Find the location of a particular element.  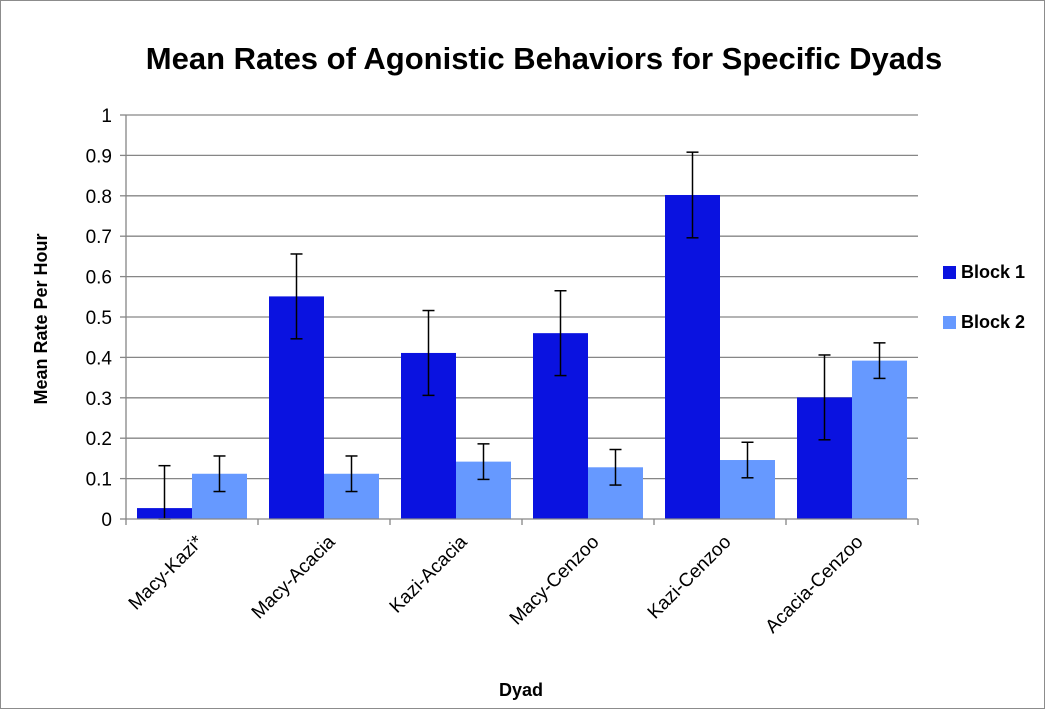

y-tick-labels: 0 0.1 0.2 0.3 0.4 0.5 0.6 0.7 0.8 0.9 1 is located at coordinates (99, 318).